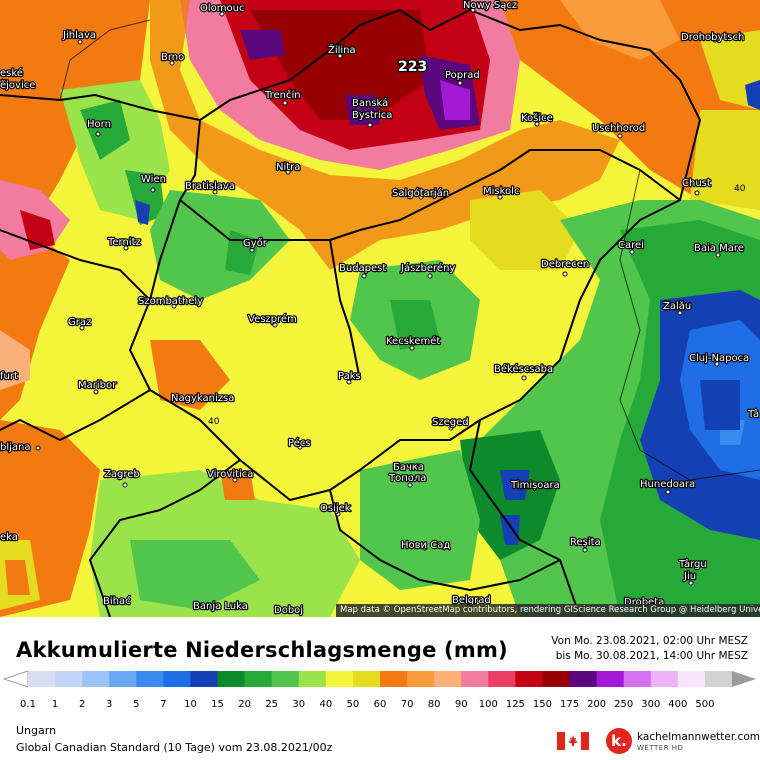 The image size is (760, 760). What do you see at coordinates (719, 358) in the screenshot?
I see `city-label: Cluj-Napoca` at bounding box center [719, 358].